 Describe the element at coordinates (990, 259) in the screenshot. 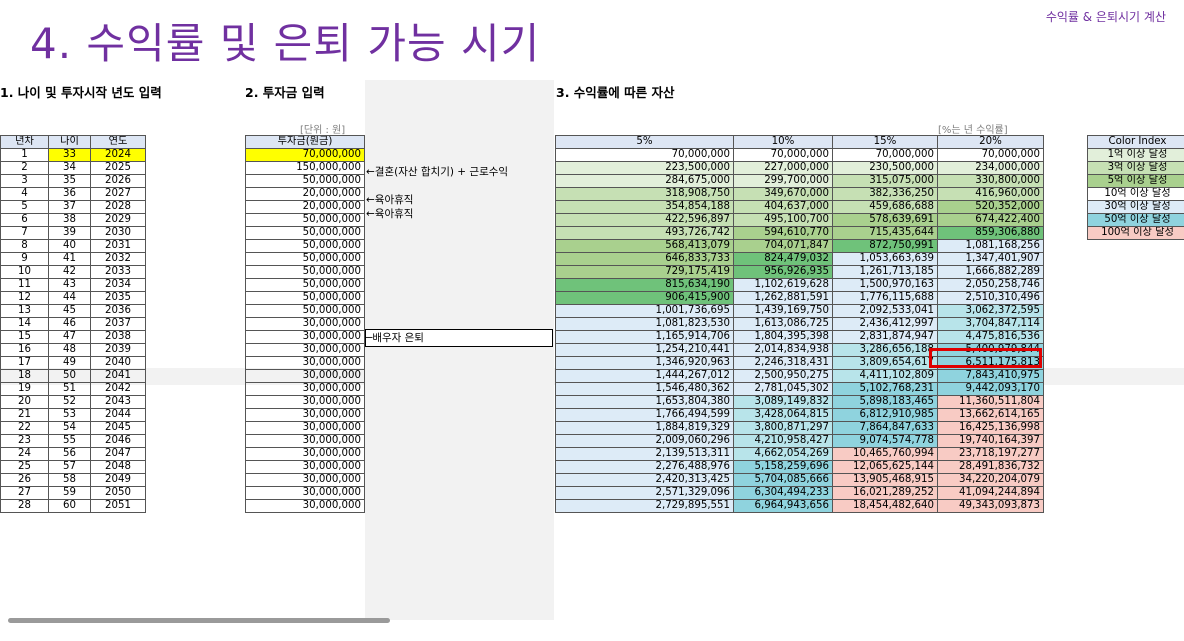

I see `asset-cell: 1,347,401,907` at that location.